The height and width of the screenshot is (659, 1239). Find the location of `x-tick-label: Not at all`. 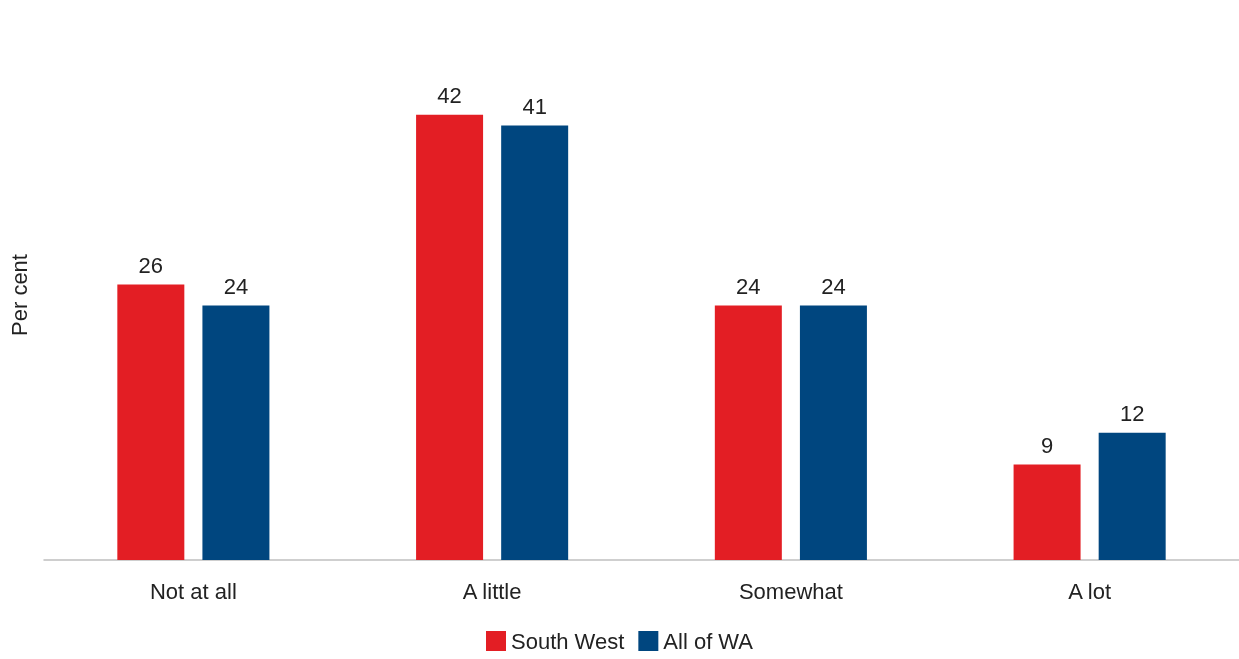

x-tick-label: Not at all is located at coordinates (193, 591).